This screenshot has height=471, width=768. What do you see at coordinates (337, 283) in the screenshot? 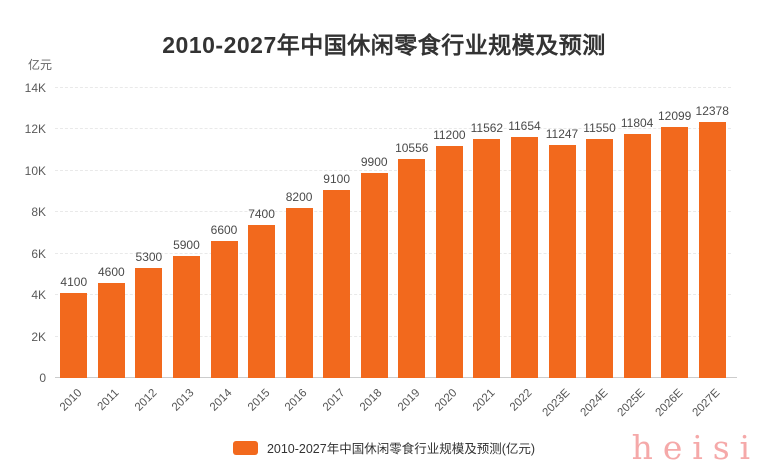
I see `bar-2017` at bounding box center [337, 283].